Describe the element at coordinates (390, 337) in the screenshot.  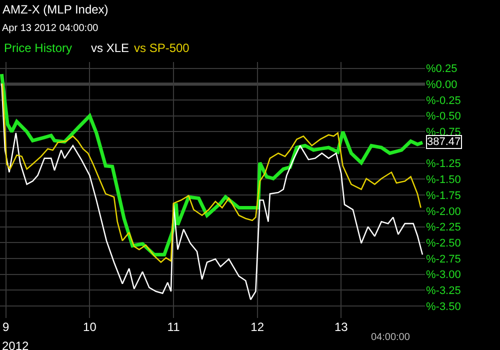
I see `text: 04:00:00` at that location.